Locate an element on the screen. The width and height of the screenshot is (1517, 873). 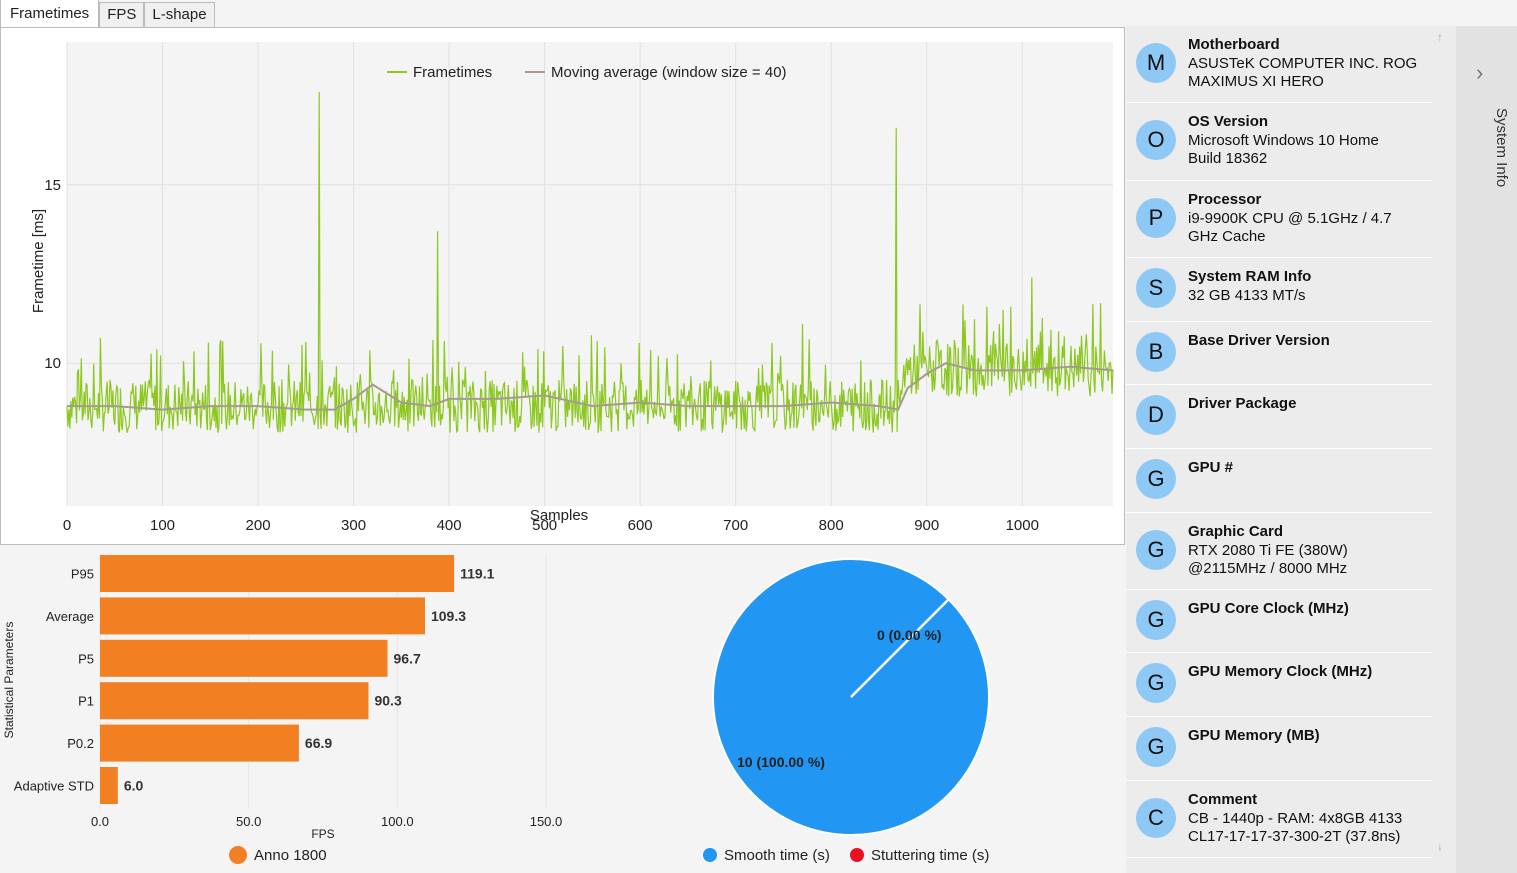
bar-value-label: 6.0 is located at coordinates (134, 786).